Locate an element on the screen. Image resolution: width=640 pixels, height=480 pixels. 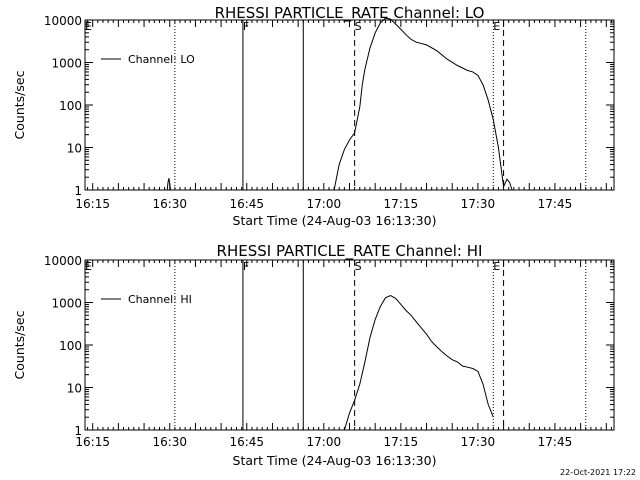
legend-entry: Channel: HI is located at coordinates (160, 299).